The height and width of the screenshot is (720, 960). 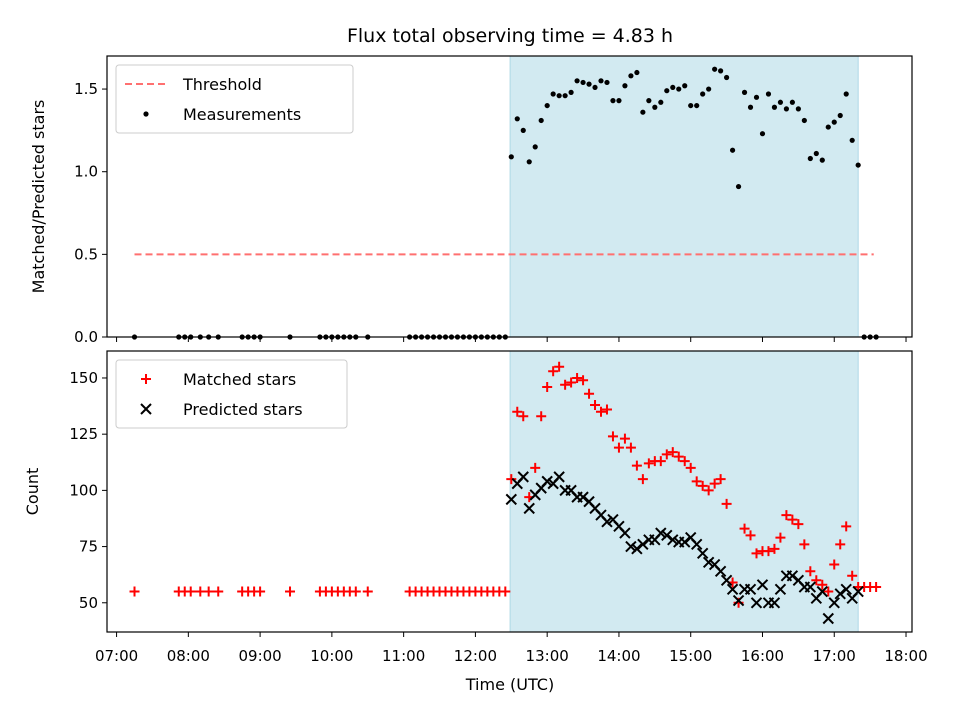 What do you see at coordinates (231, 394) in the screenshot?
I see `count-legend: Matched stars Predicted stars` at bounding box center [231, 394].